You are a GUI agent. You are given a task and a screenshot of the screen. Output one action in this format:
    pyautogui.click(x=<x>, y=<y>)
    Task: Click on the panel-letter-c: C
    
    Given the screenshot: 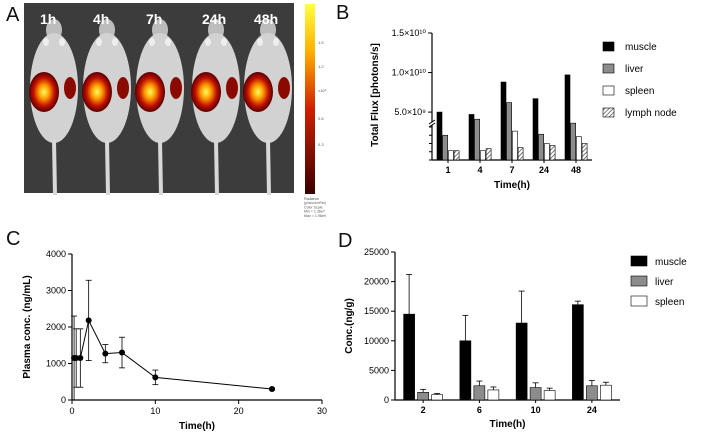 What is the action you would take?
    pyautogui.click(x=13, y=239)
    